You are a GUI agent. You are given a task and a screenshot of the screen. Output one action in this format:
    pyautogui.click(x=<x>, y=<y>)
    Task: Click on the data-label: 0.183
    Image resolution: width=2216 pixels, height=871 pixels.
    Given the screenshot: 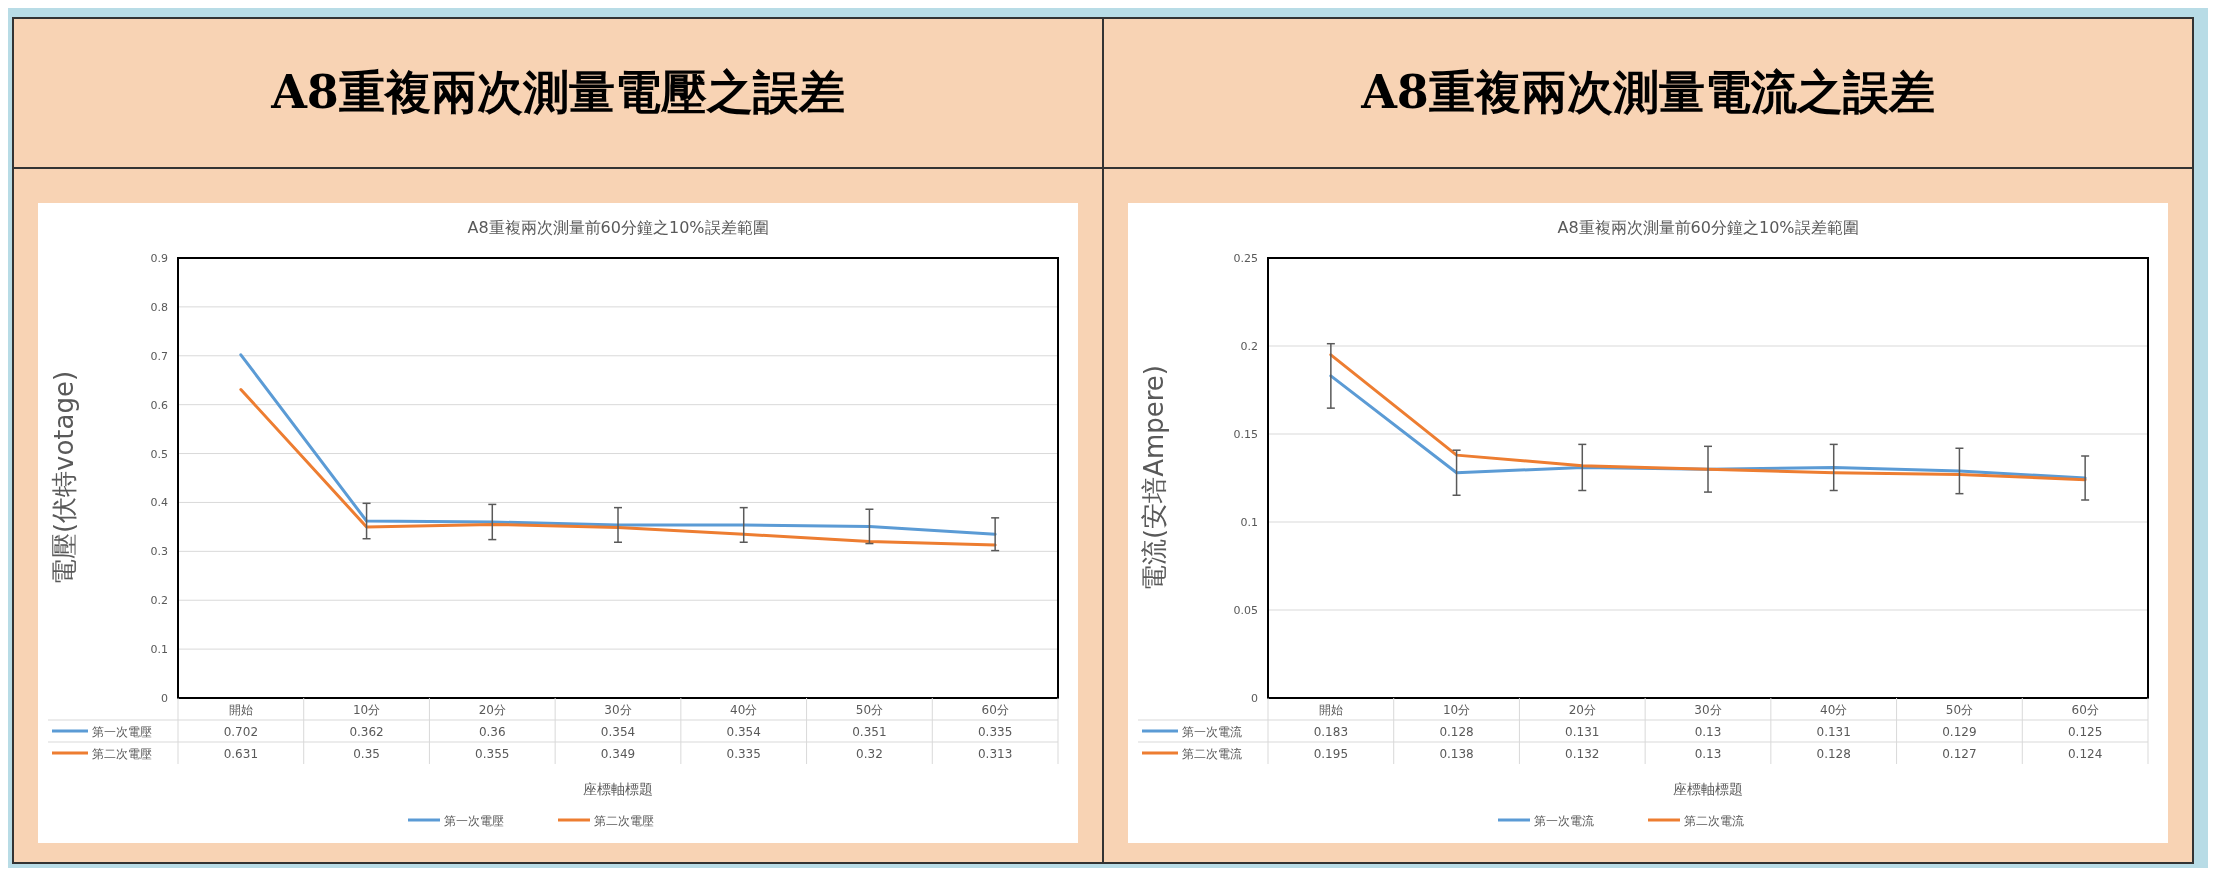 What is the action you would take?
    pyautogui.click(x=1331, y=732)
    